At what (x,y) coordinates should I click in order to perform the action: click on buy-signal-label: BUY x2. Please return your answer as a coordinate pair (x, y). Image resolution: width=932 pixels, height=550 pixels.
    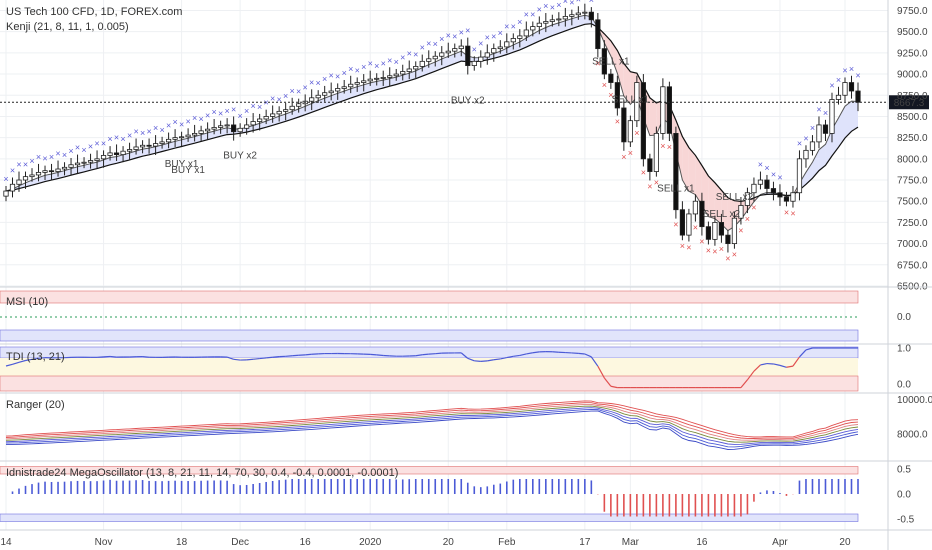
    Looking at the image, I should click on (468, 101).